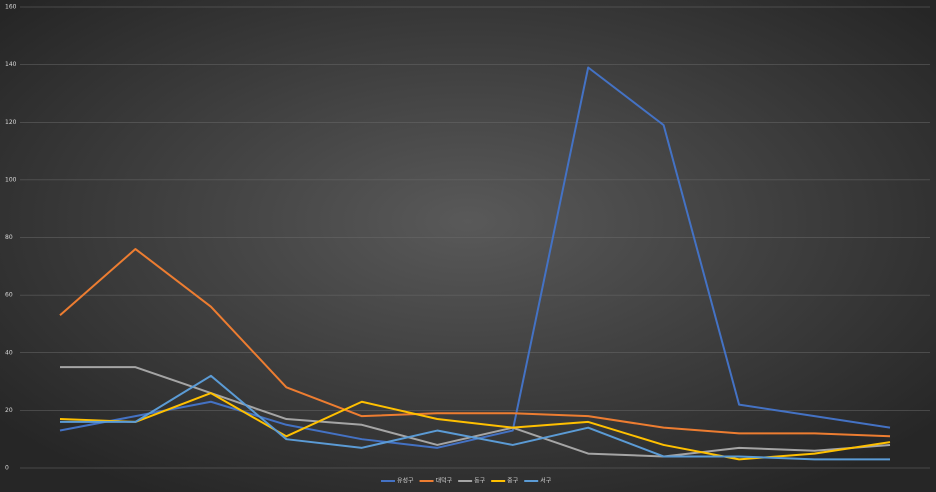 The width and height of the screenshot is (936, 492). What do you see at coordinates (466, 481) in the screenshot?
I see `legend: 유성구 대덕구 동구 중구 서구` at bounding box center [466, 481].